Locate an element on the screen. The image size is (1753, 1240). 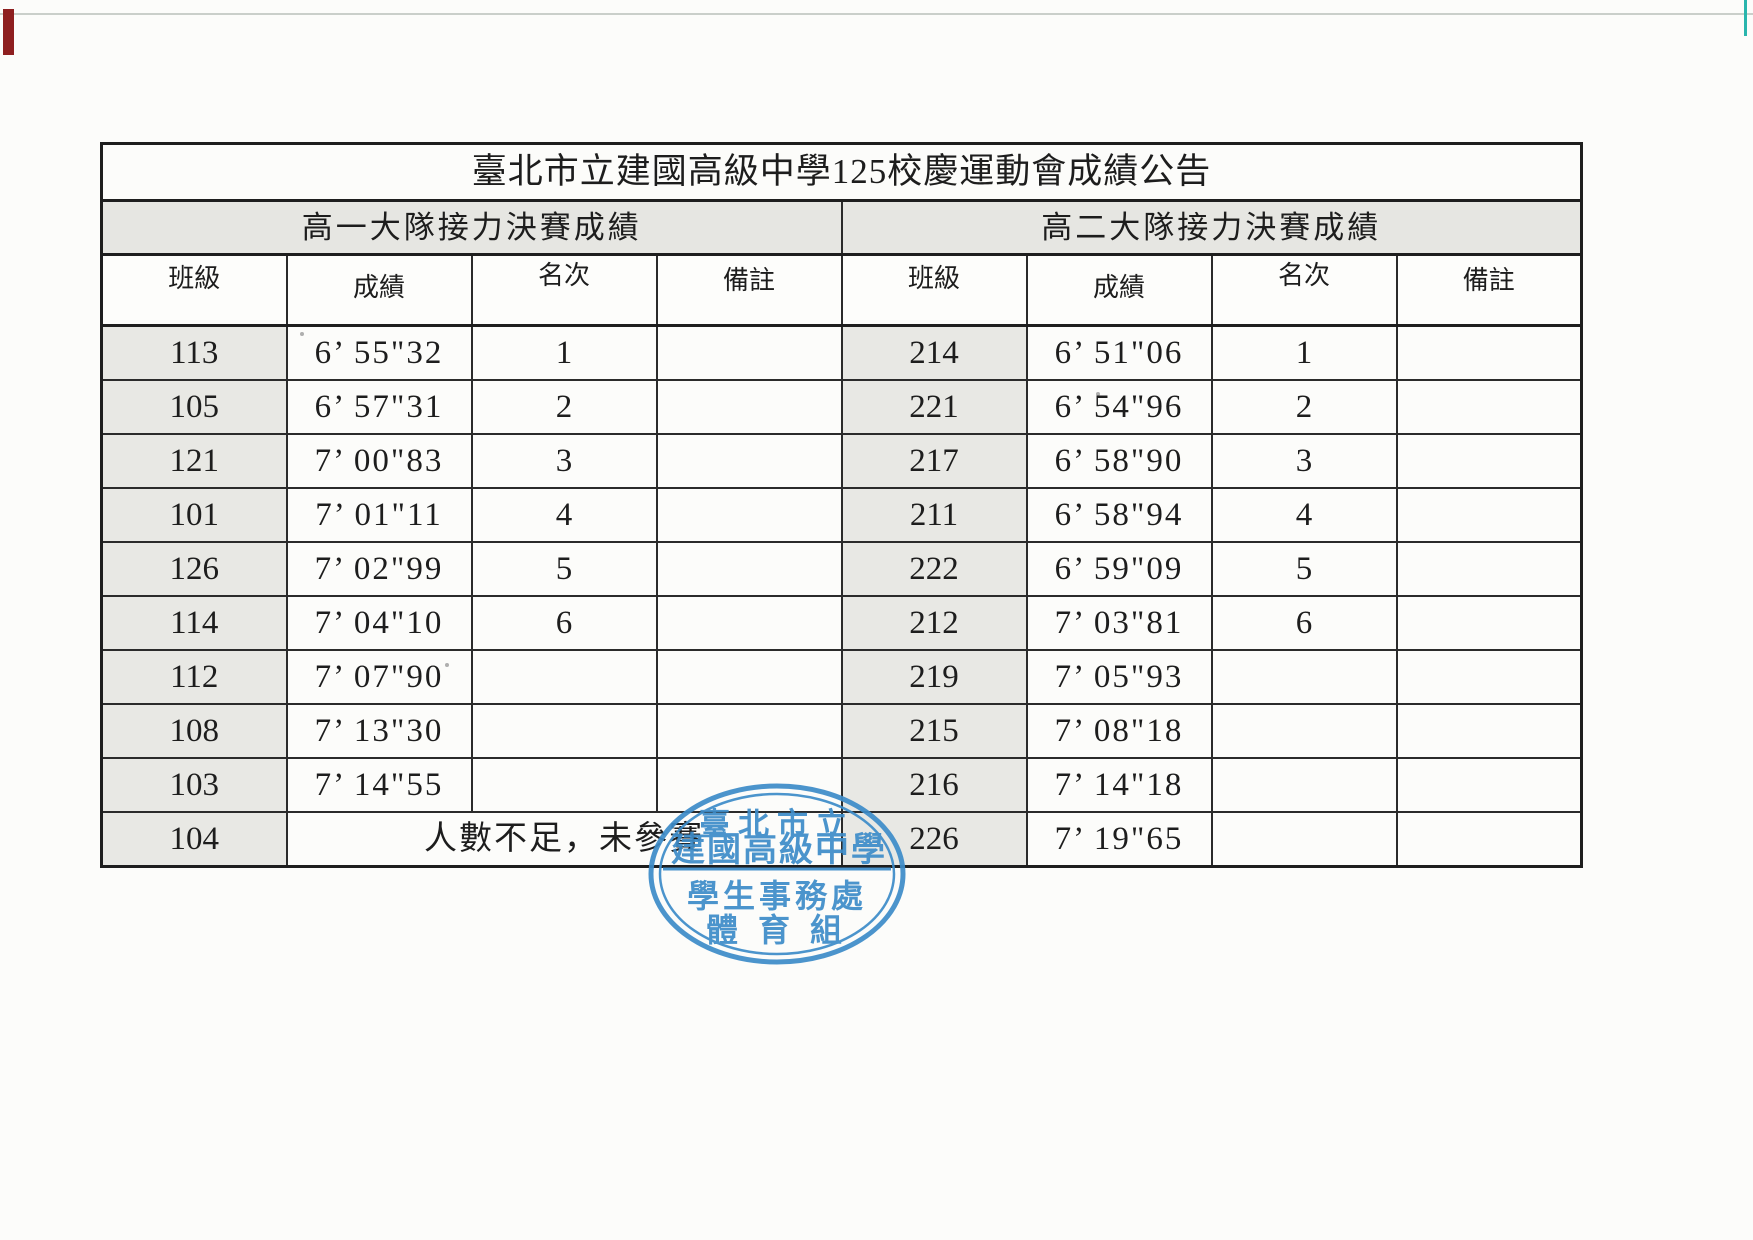
class-cell: 222 is located at coordinates (934, 569).